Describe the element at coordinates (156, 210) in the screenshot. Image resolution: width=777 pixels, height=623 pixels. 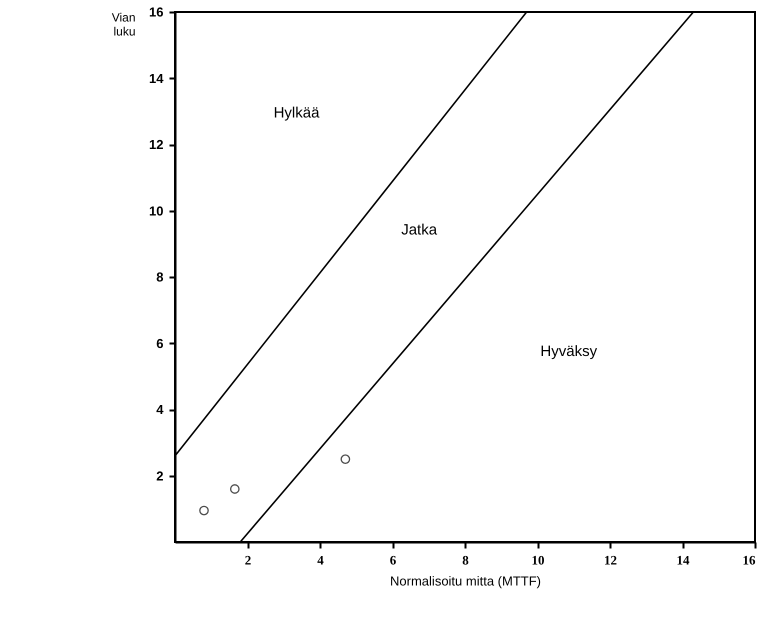
I see `y-tick-label: 10` at that location.